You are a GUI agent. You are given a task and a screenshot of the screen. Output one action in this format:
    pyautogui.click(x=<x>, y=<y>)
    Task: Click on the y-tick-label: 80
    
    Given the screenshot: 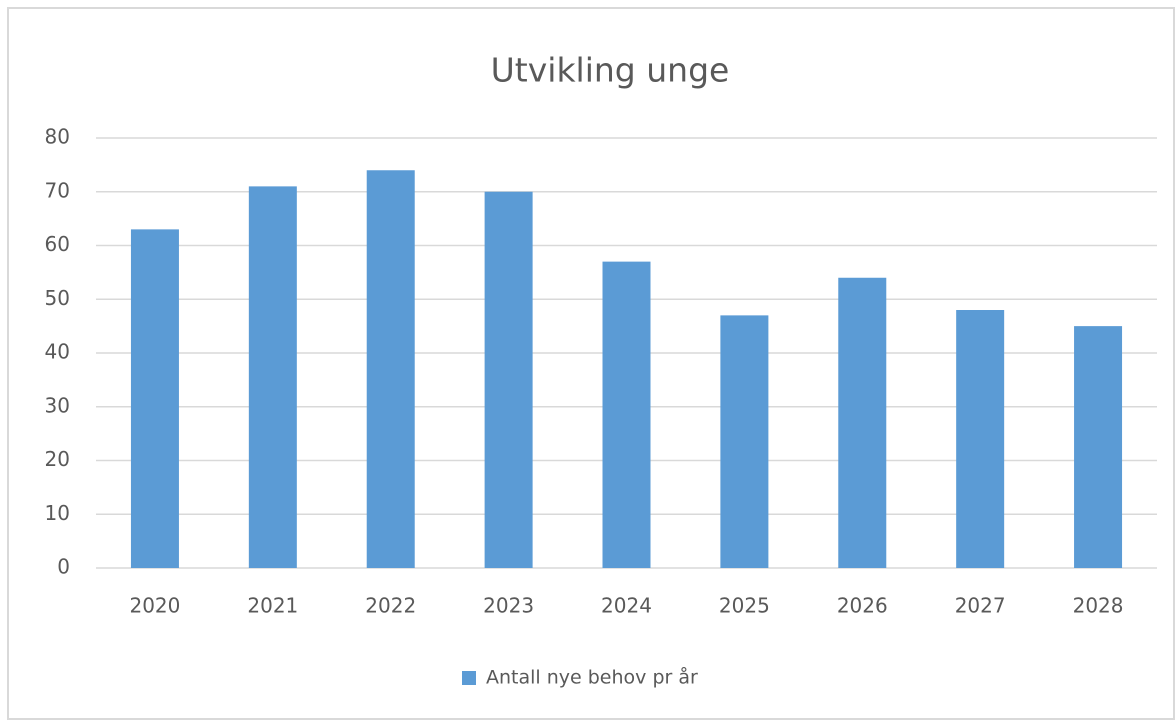 What is the action you would take?
    pyautogui.click(x=57, y=137)
    